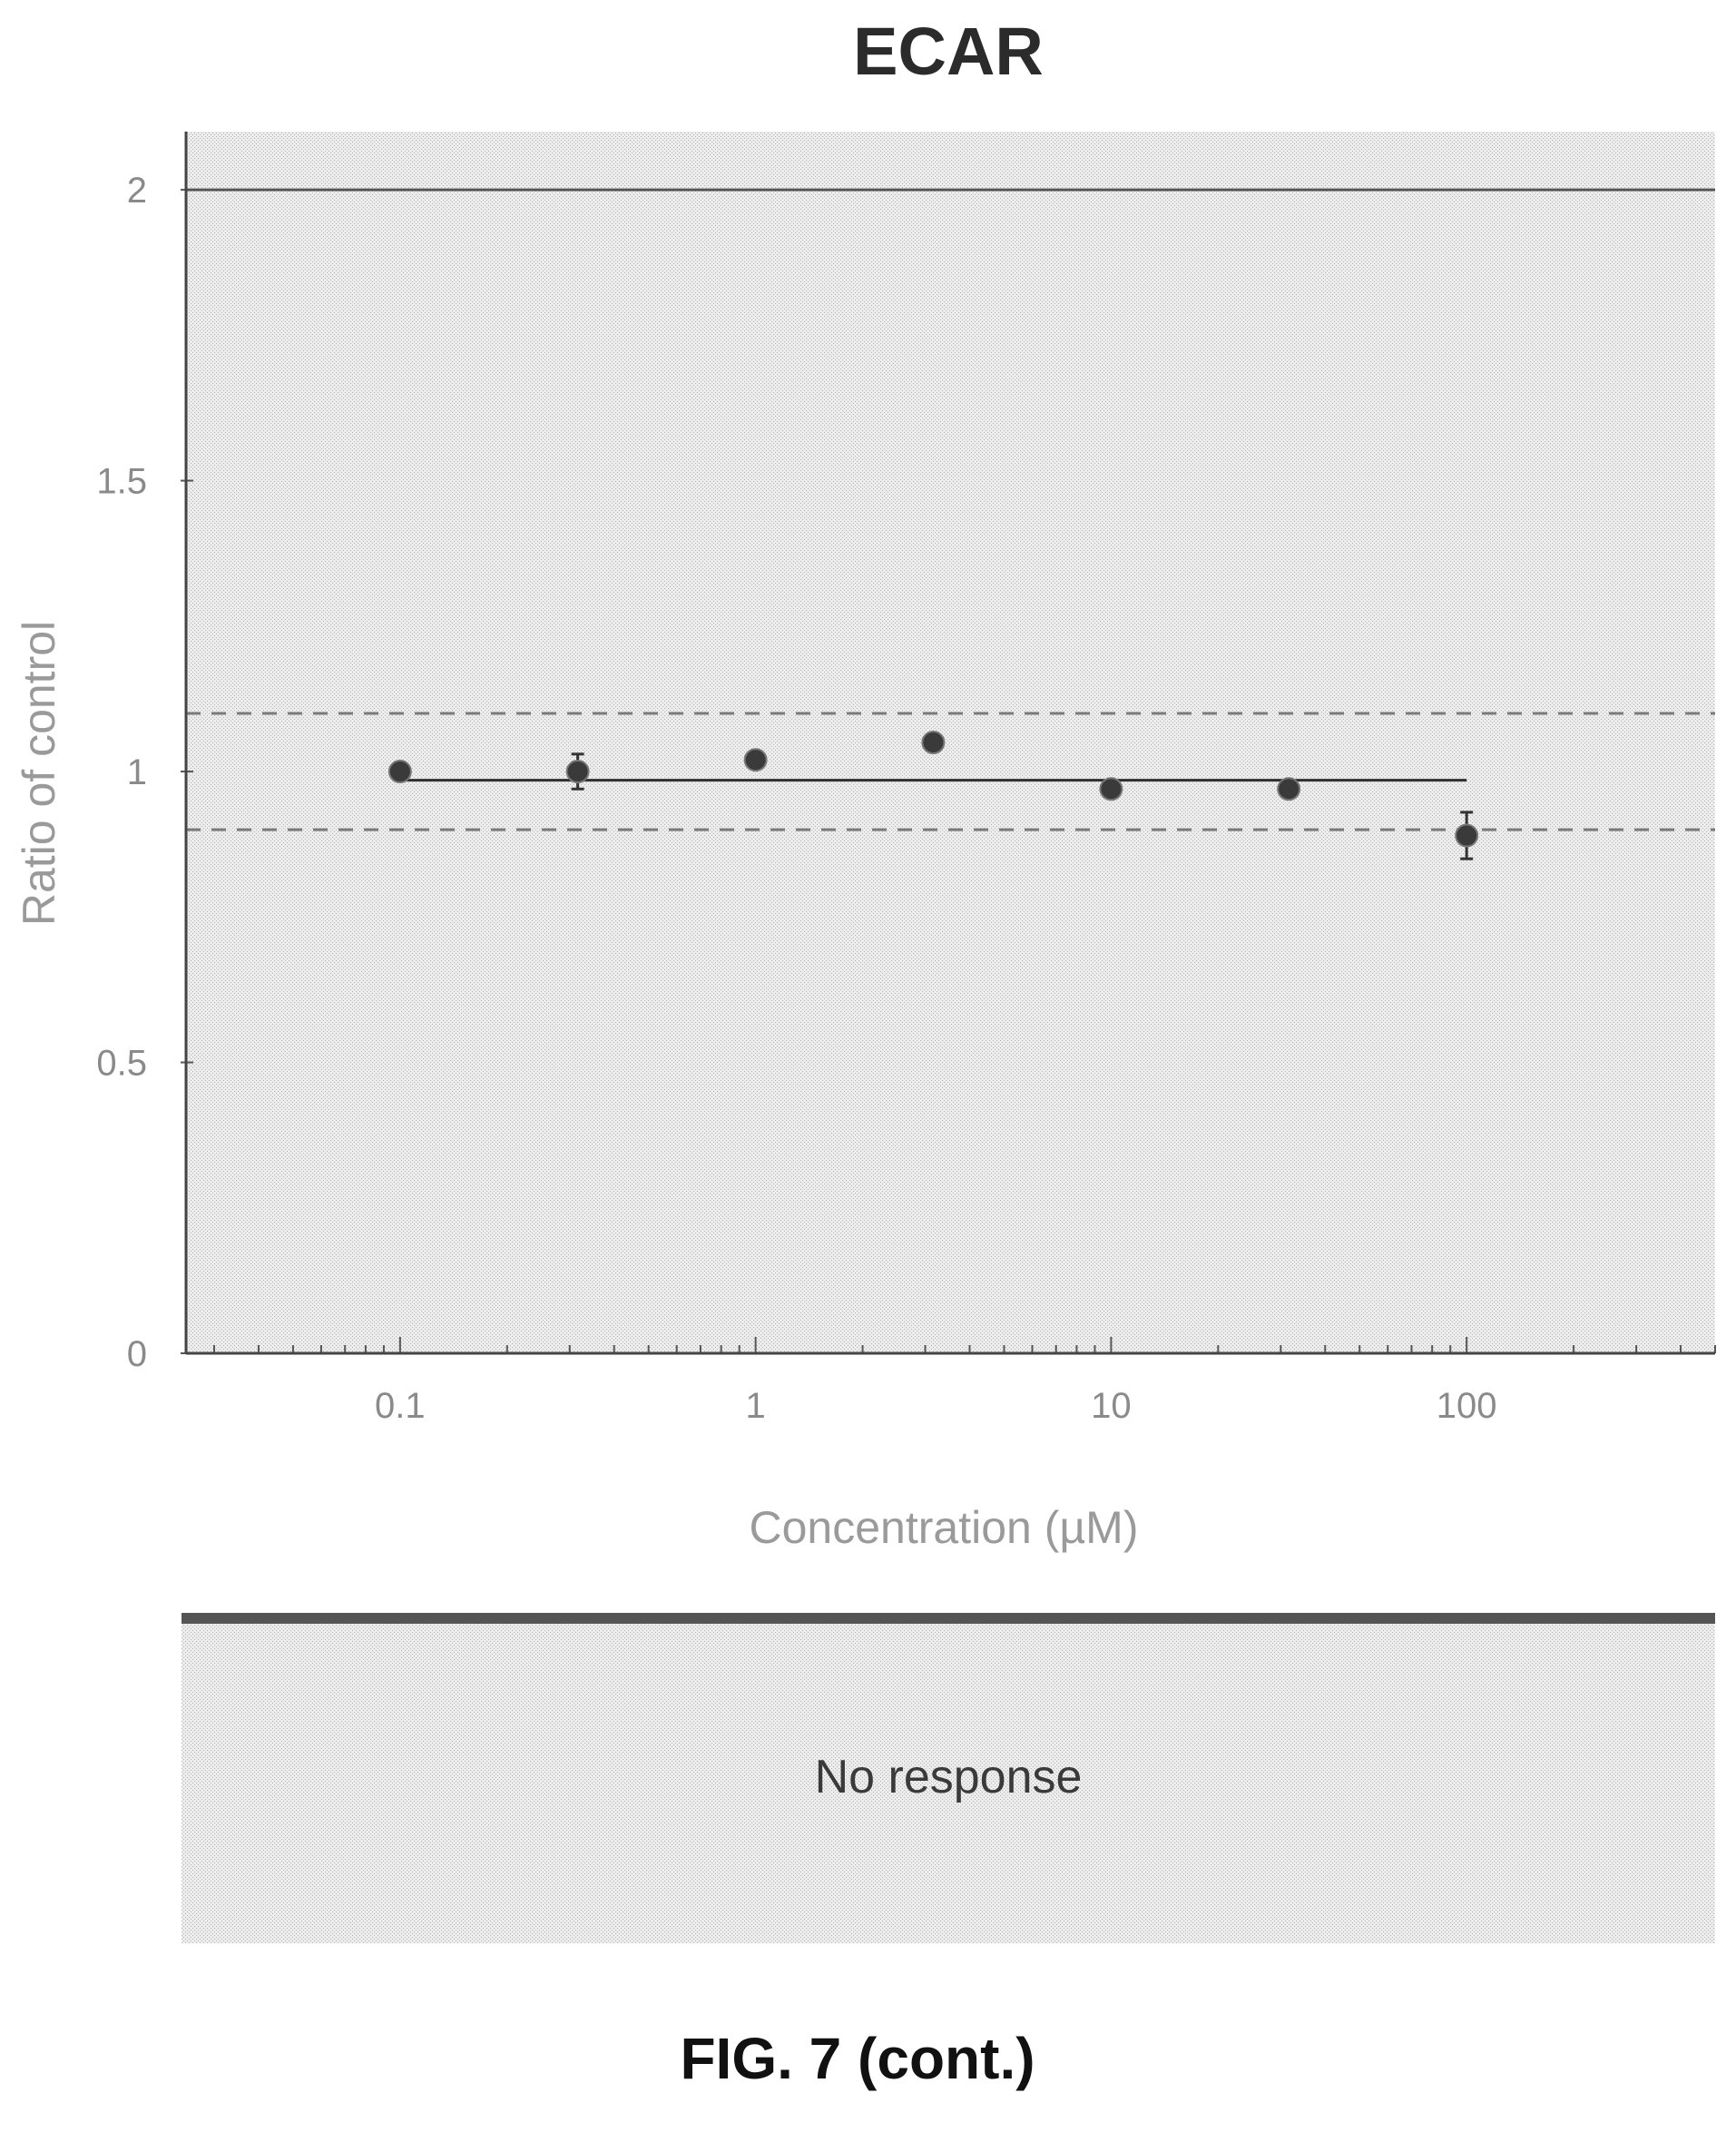 The height and width of the screenshot is (2152, 1736). I want to click on x-axis-title: Concentration (µM), so click(944, 1527).